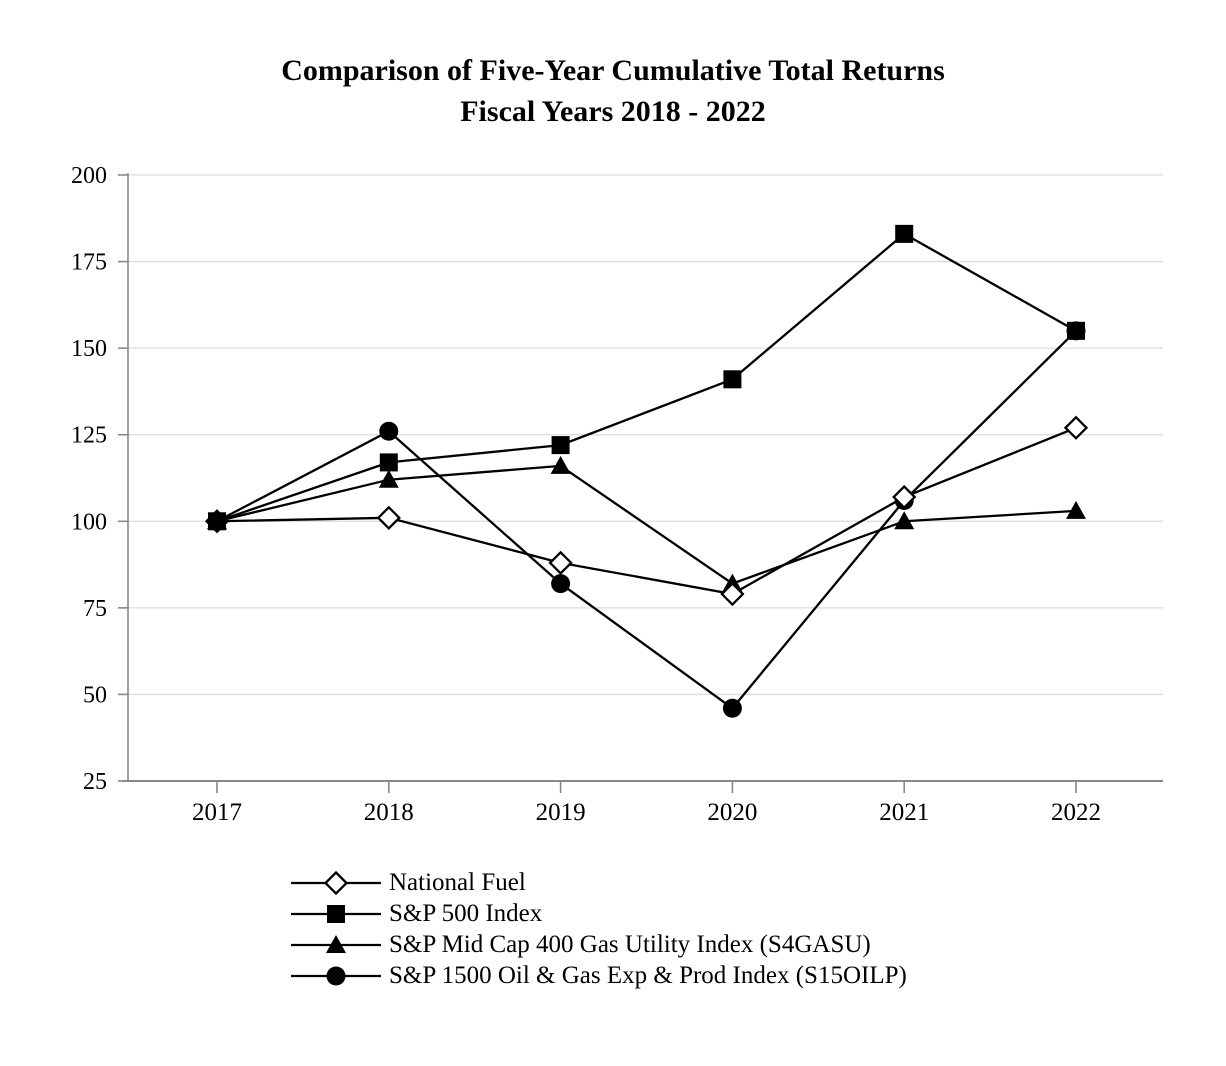 The image size is (1226, 1066). I want to click on x-axis-label: 2019, so click(561, 812).